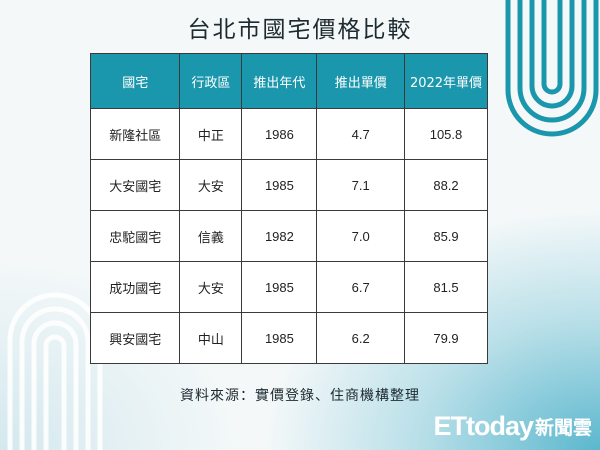 The width and height of the screenshot is (600, 450). I want to click on cell-2022-price: 79.9, so click(446, 338).